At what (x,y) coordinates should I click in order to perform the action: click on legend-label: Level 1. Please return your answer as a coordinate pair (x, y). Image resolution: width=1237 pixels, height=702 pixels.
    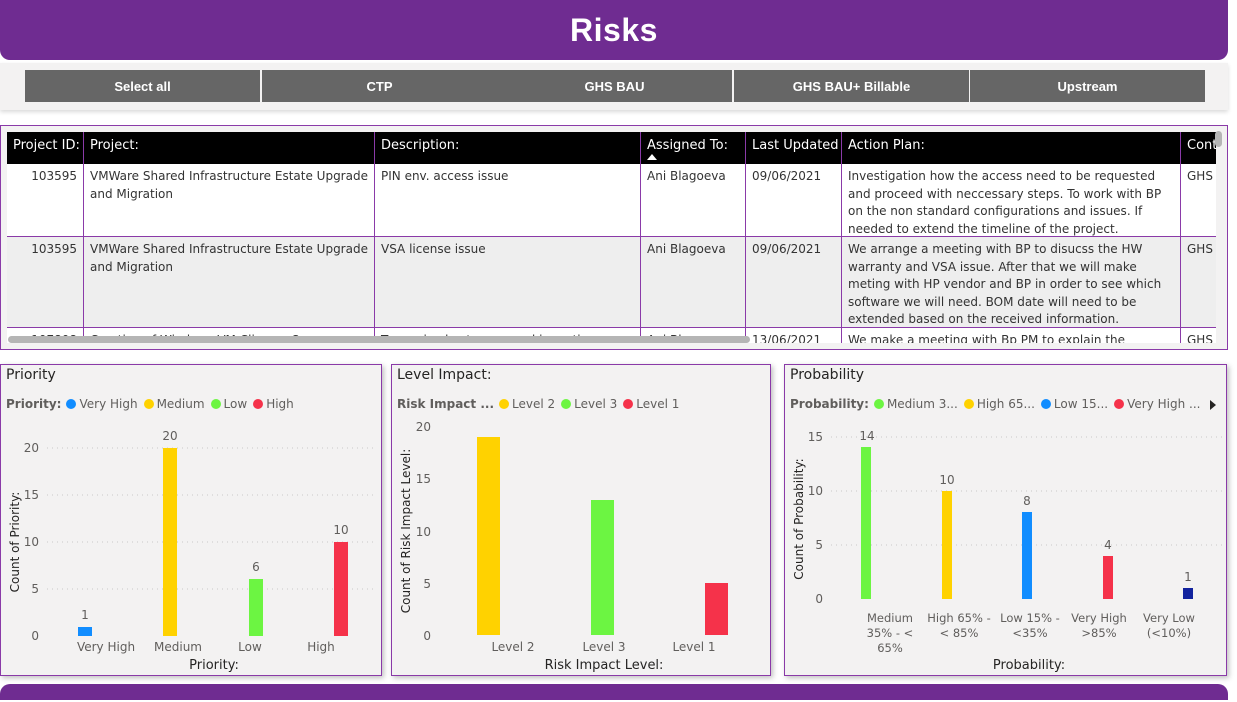
    Looking at the image, I should click on (658, 404).